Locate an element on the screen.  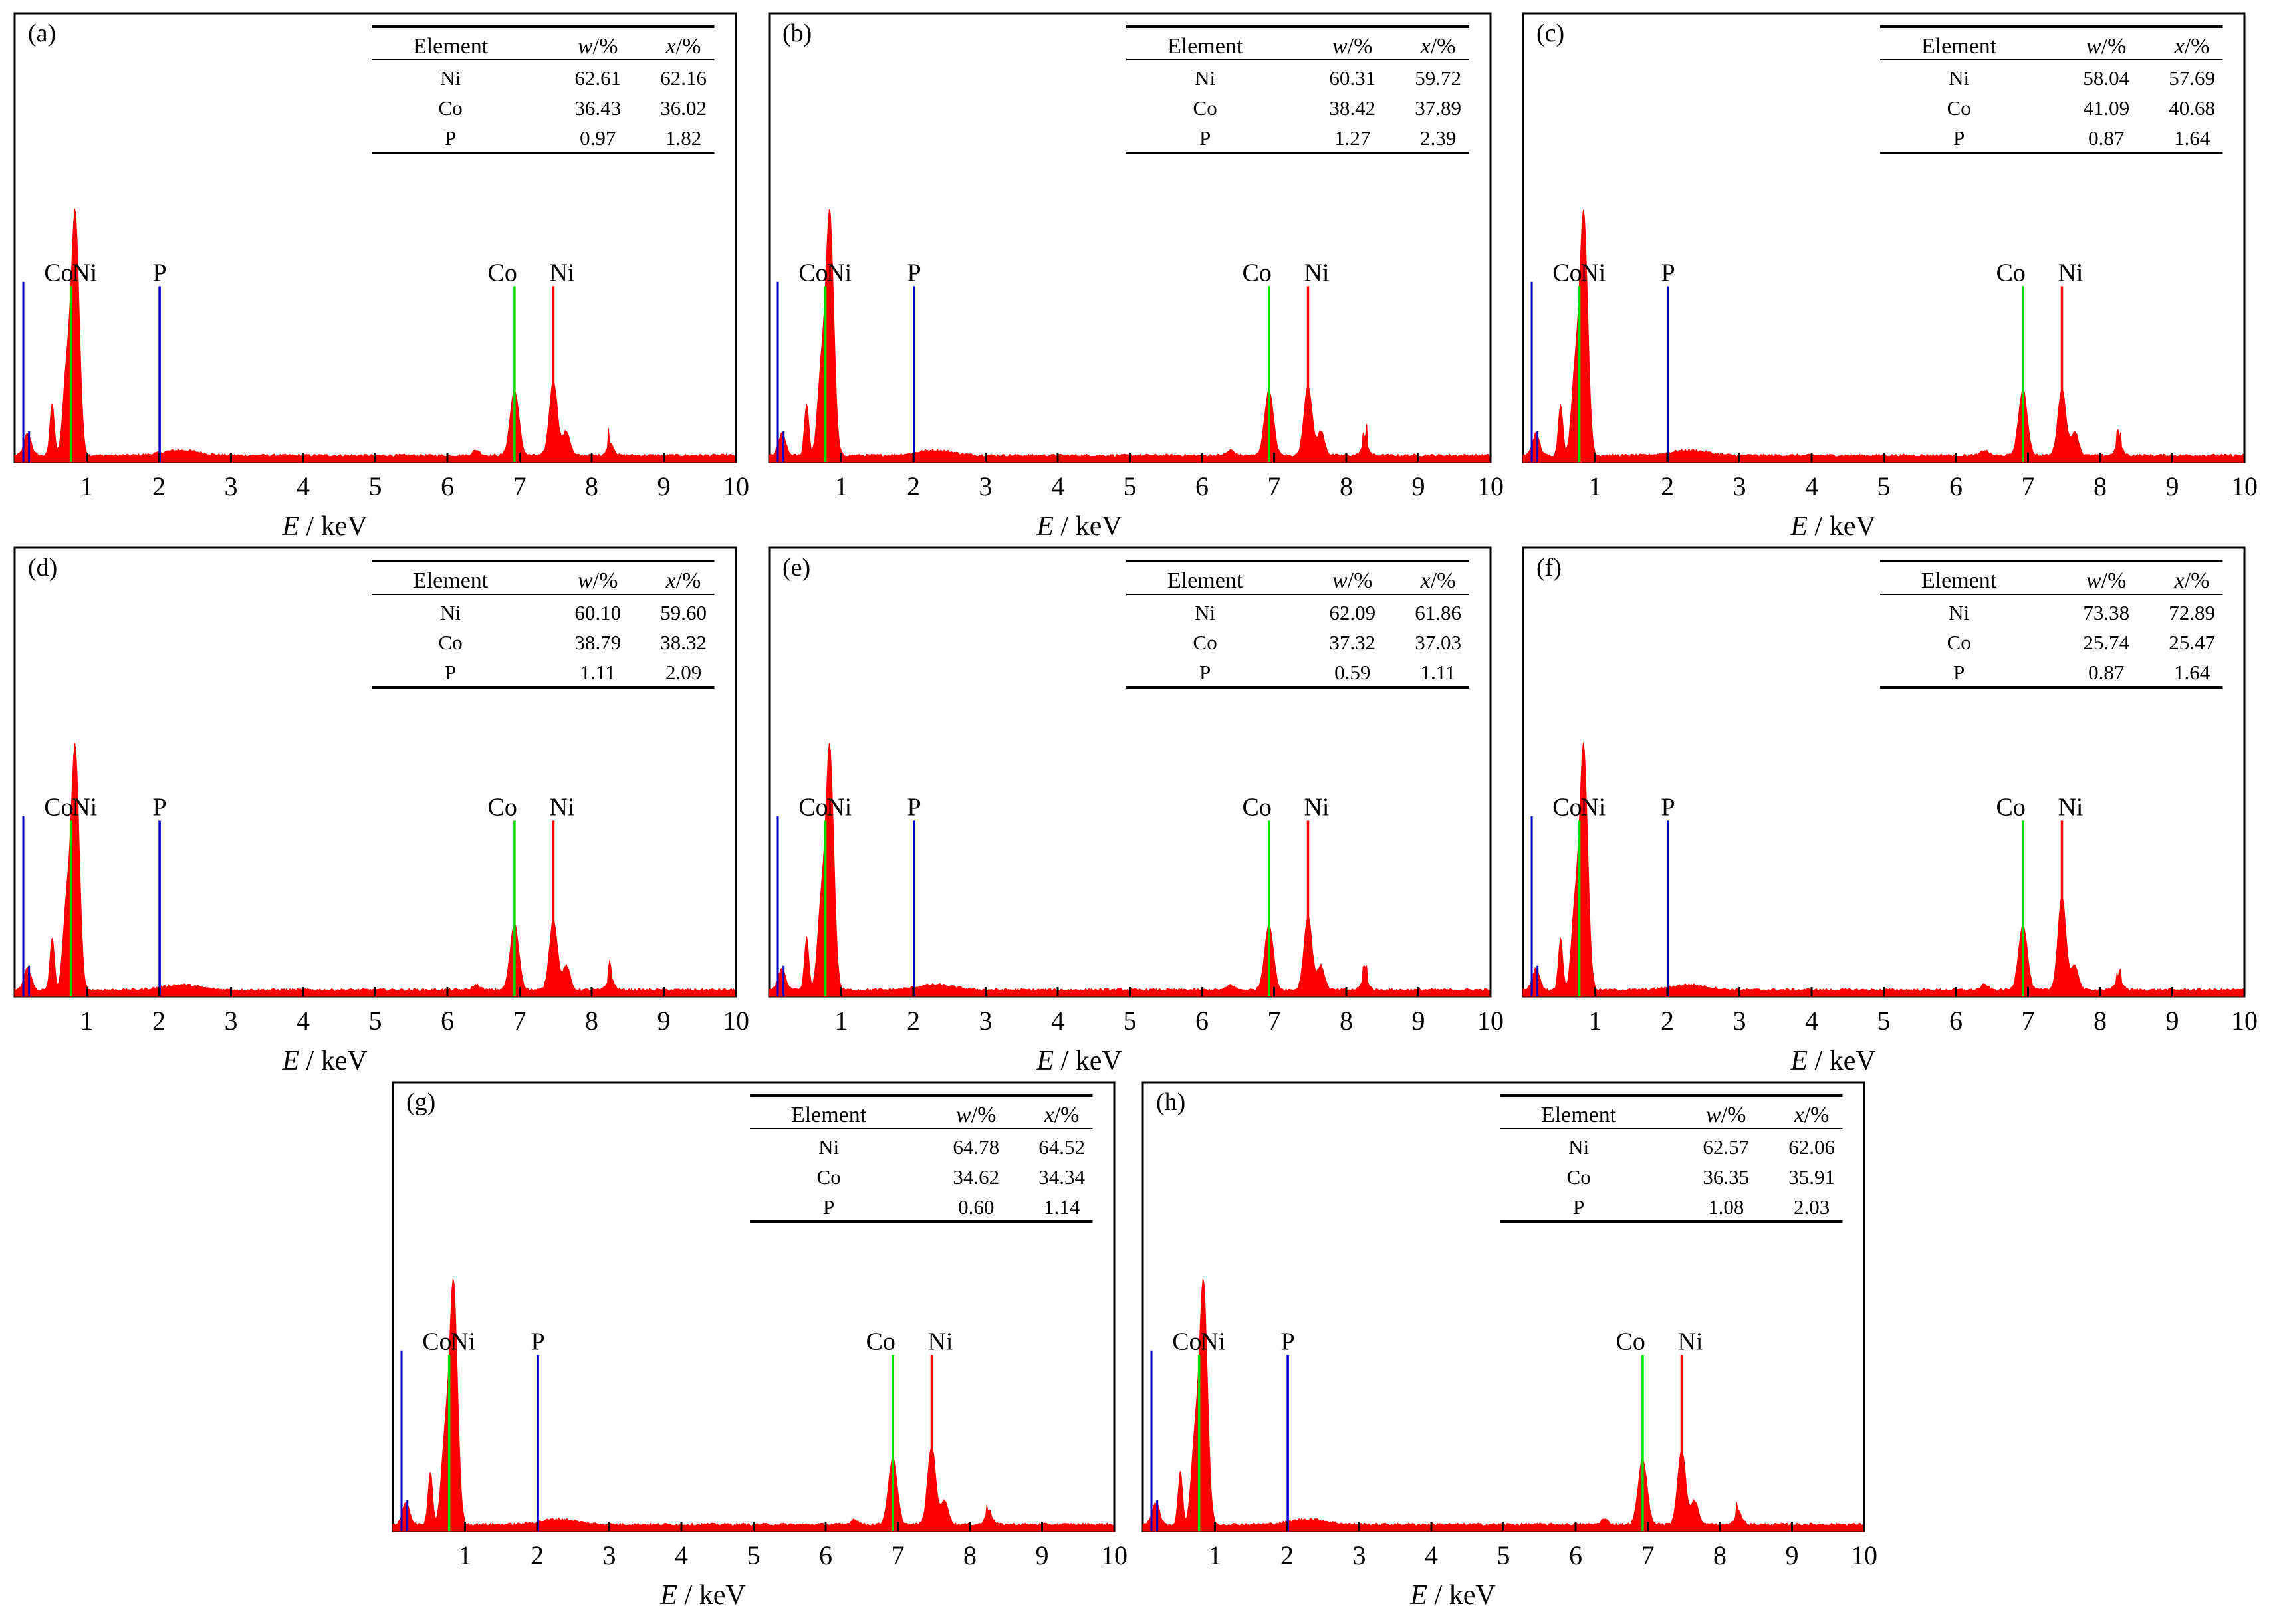
table-cell-w: 62.57 is located at coordinates (1726, 1147).